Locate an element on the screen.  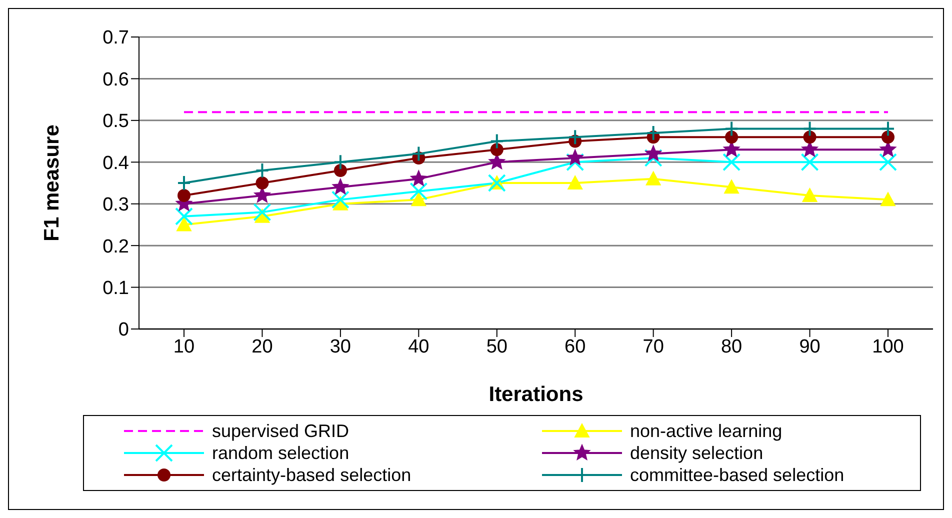
x-tick-label: 80 is located at coordinates (731, 347).